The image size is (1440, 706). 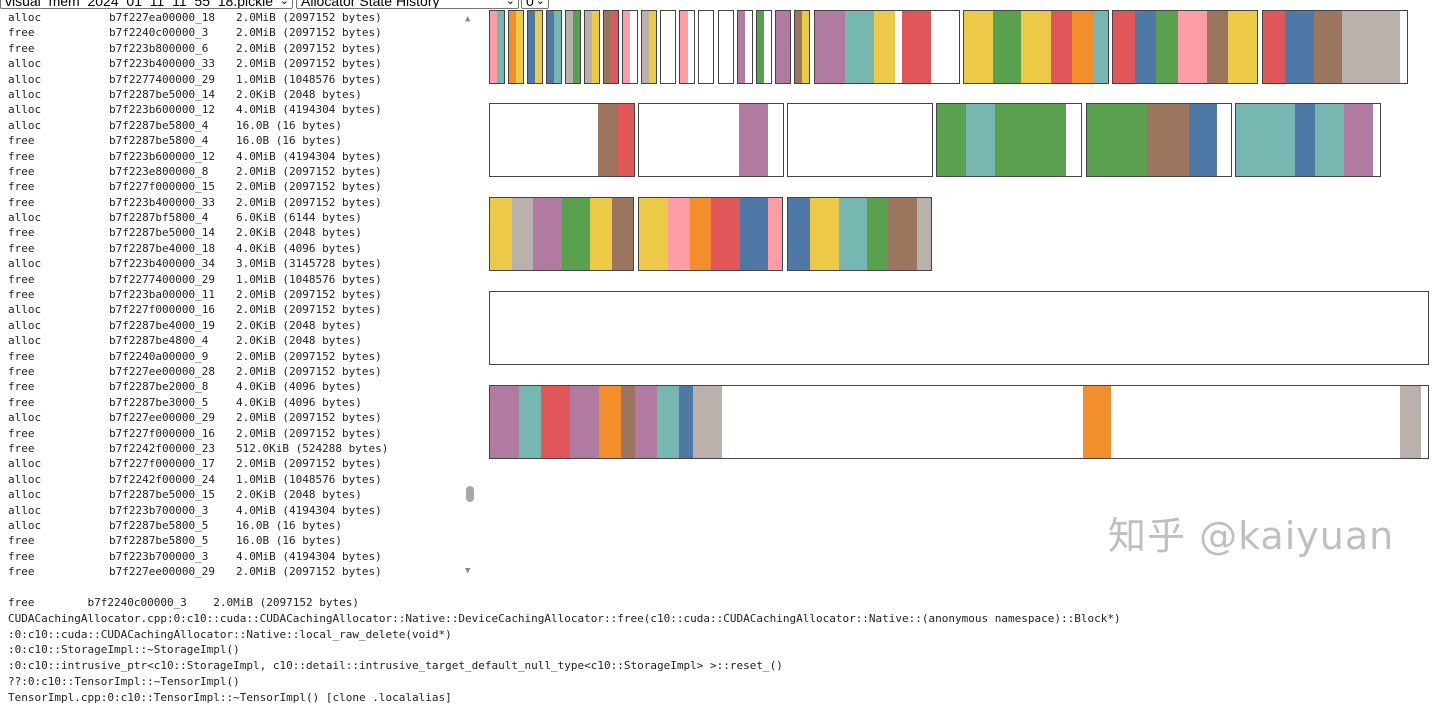 What do you see at coordinates (146, 4) in the screenshot?
I see `file-select: visual_mem_2024_01_11_11_55_18.pickle ⌄` at bounding box center [146, 4].